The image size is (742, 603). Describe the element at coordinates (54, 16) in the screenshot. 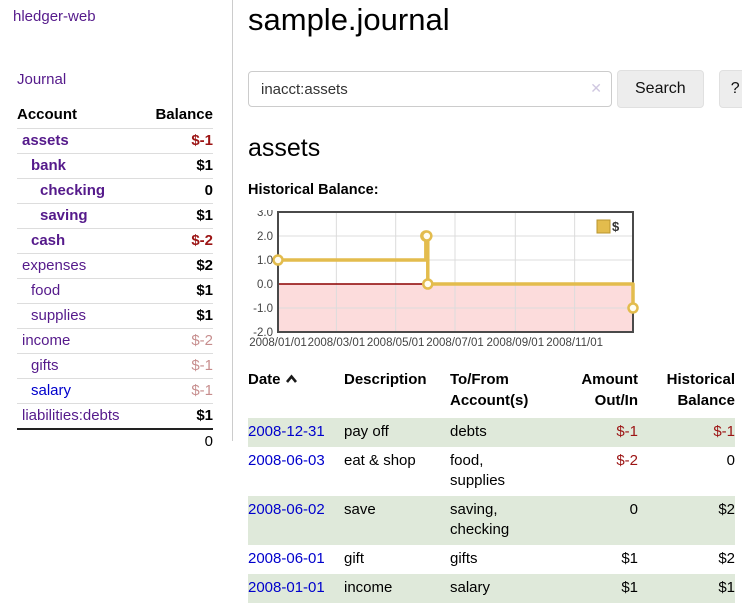

I see `app-title-link: hledger-web` at that location.